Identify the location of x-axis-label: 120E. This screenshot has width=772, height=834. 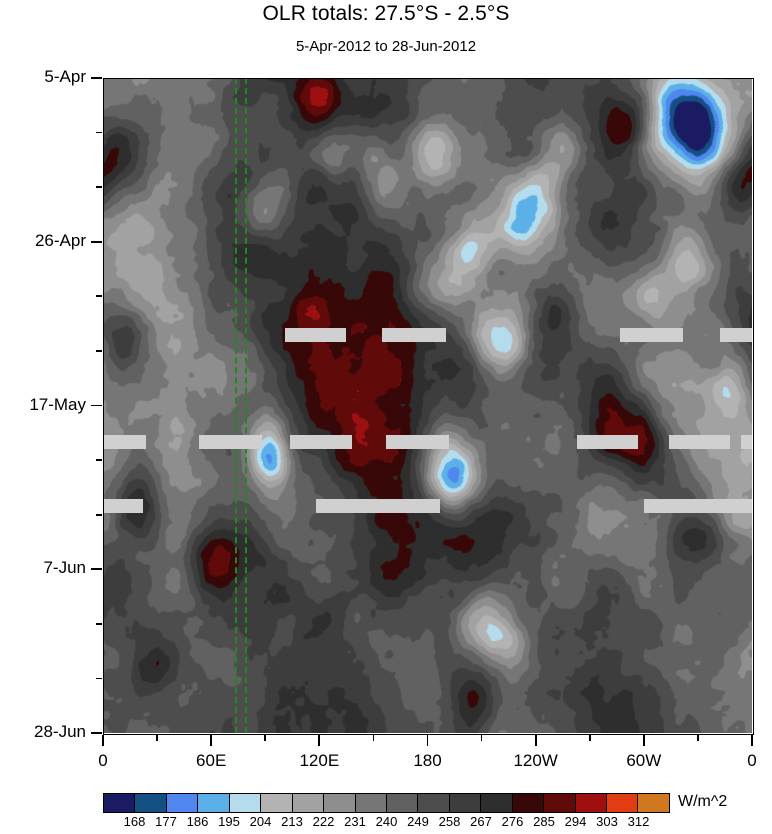
(319, 760).